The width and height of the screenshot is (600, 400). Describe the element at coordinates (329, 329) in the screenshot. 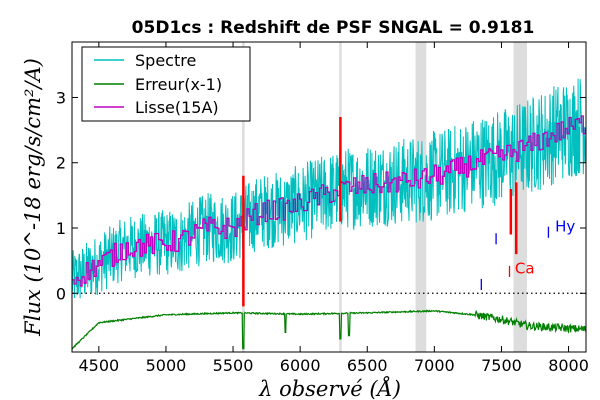

I see `series-erreur` at that location.